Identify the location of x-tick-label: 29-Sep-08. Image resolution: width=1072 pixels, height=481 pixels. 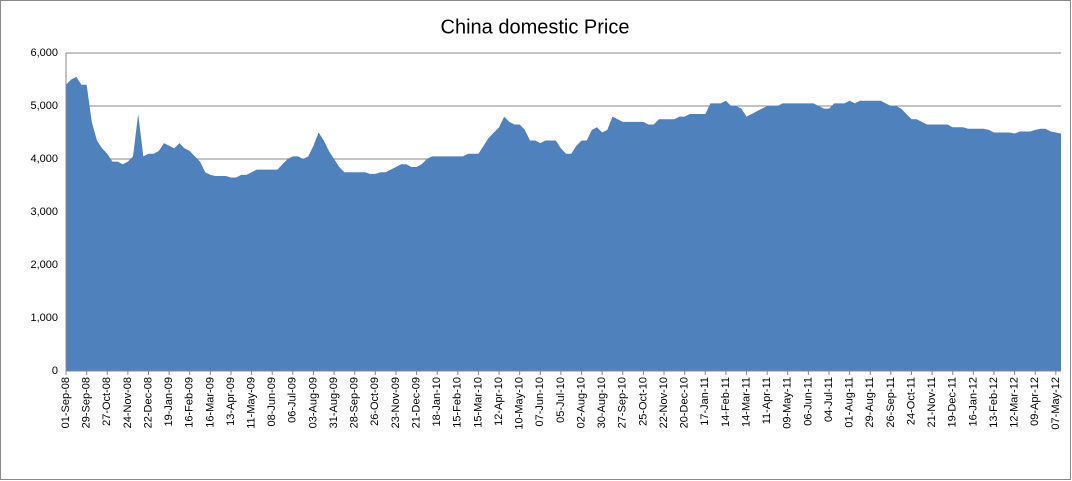
(87, 402).